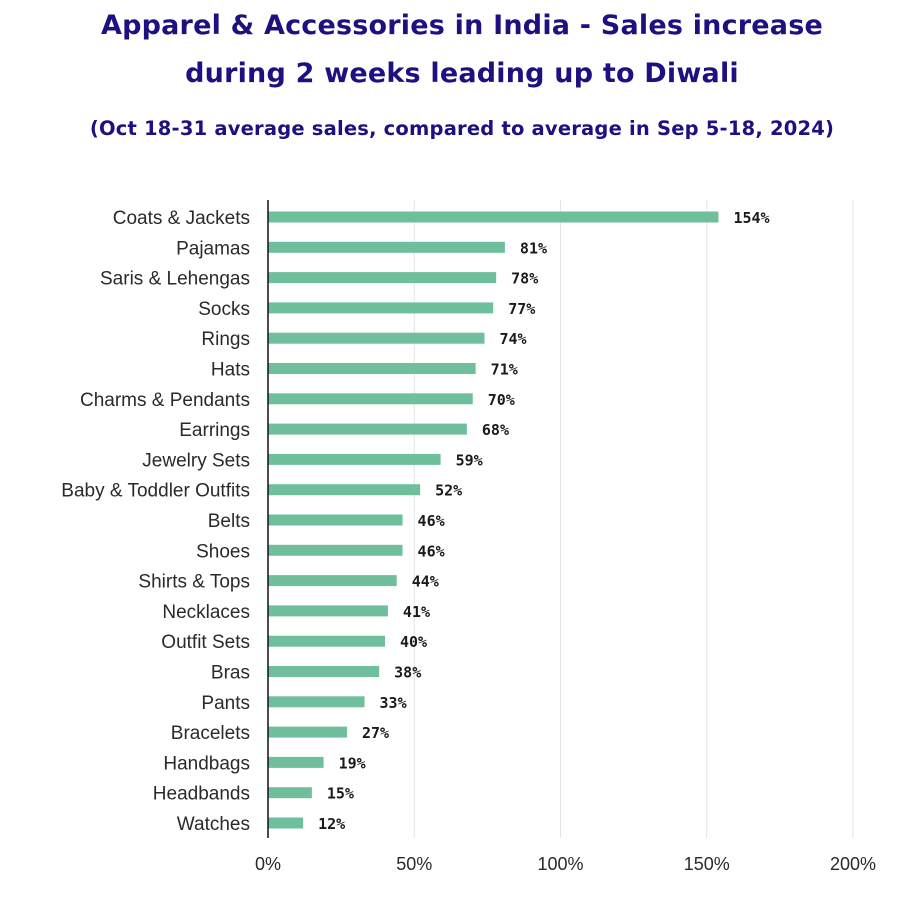 This screenshot has height=908, width=924. What do you see at coordinates (268, 864) in the screenshot?
I see `x-tick-label: 0%` at bounding box center [268, 864].